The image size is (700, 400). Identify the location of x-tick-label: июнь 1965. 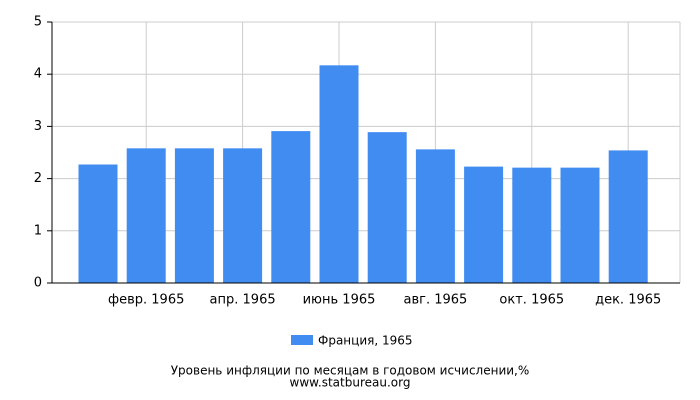
(339, 300).